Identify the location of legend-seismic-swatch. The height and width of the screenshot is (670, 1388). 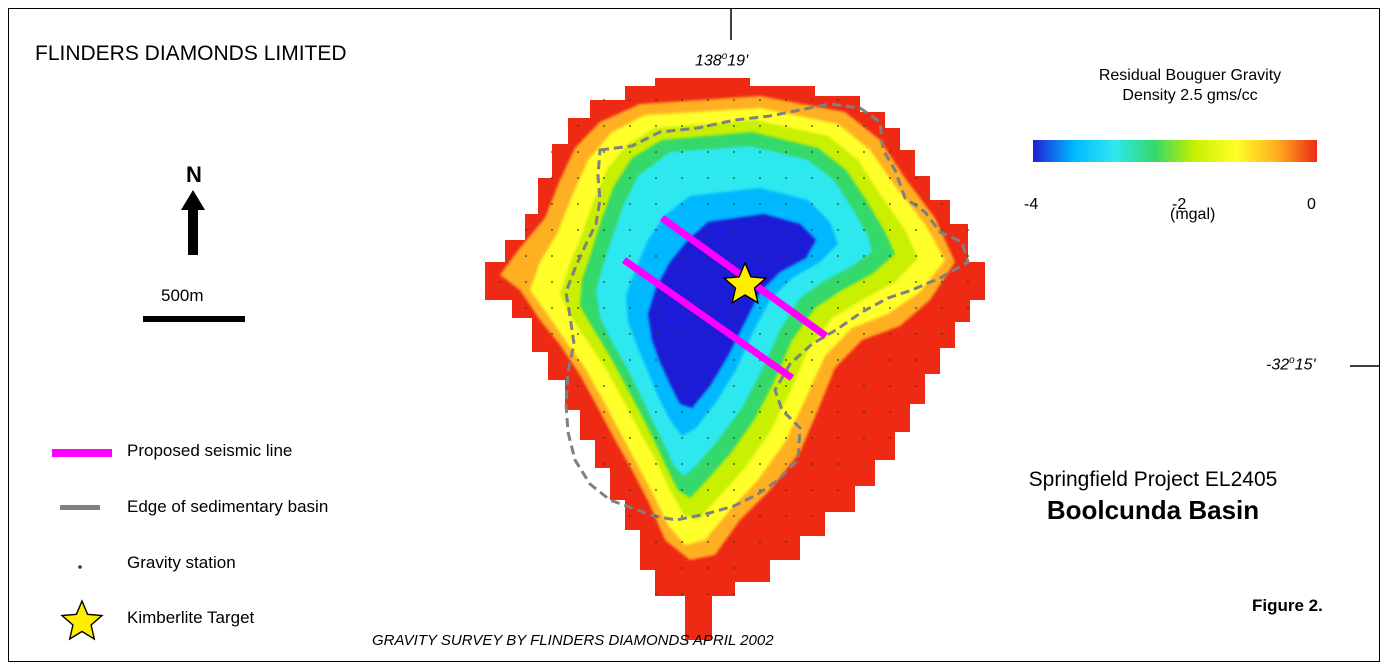
(82, 453).